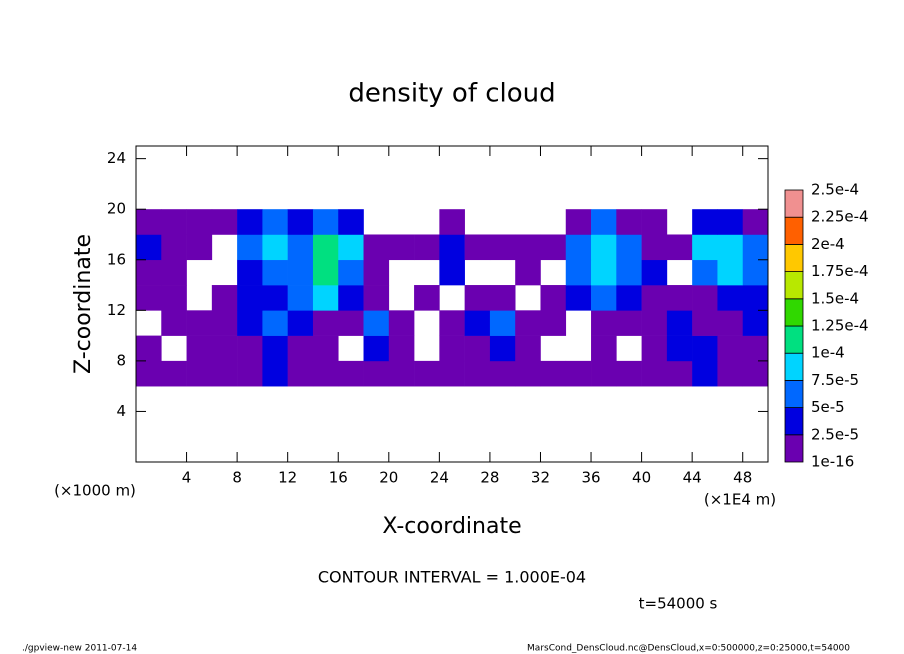 This screenshot has height=654, width=904. I want to click on y-tick-label: 24, so click(116, 158).